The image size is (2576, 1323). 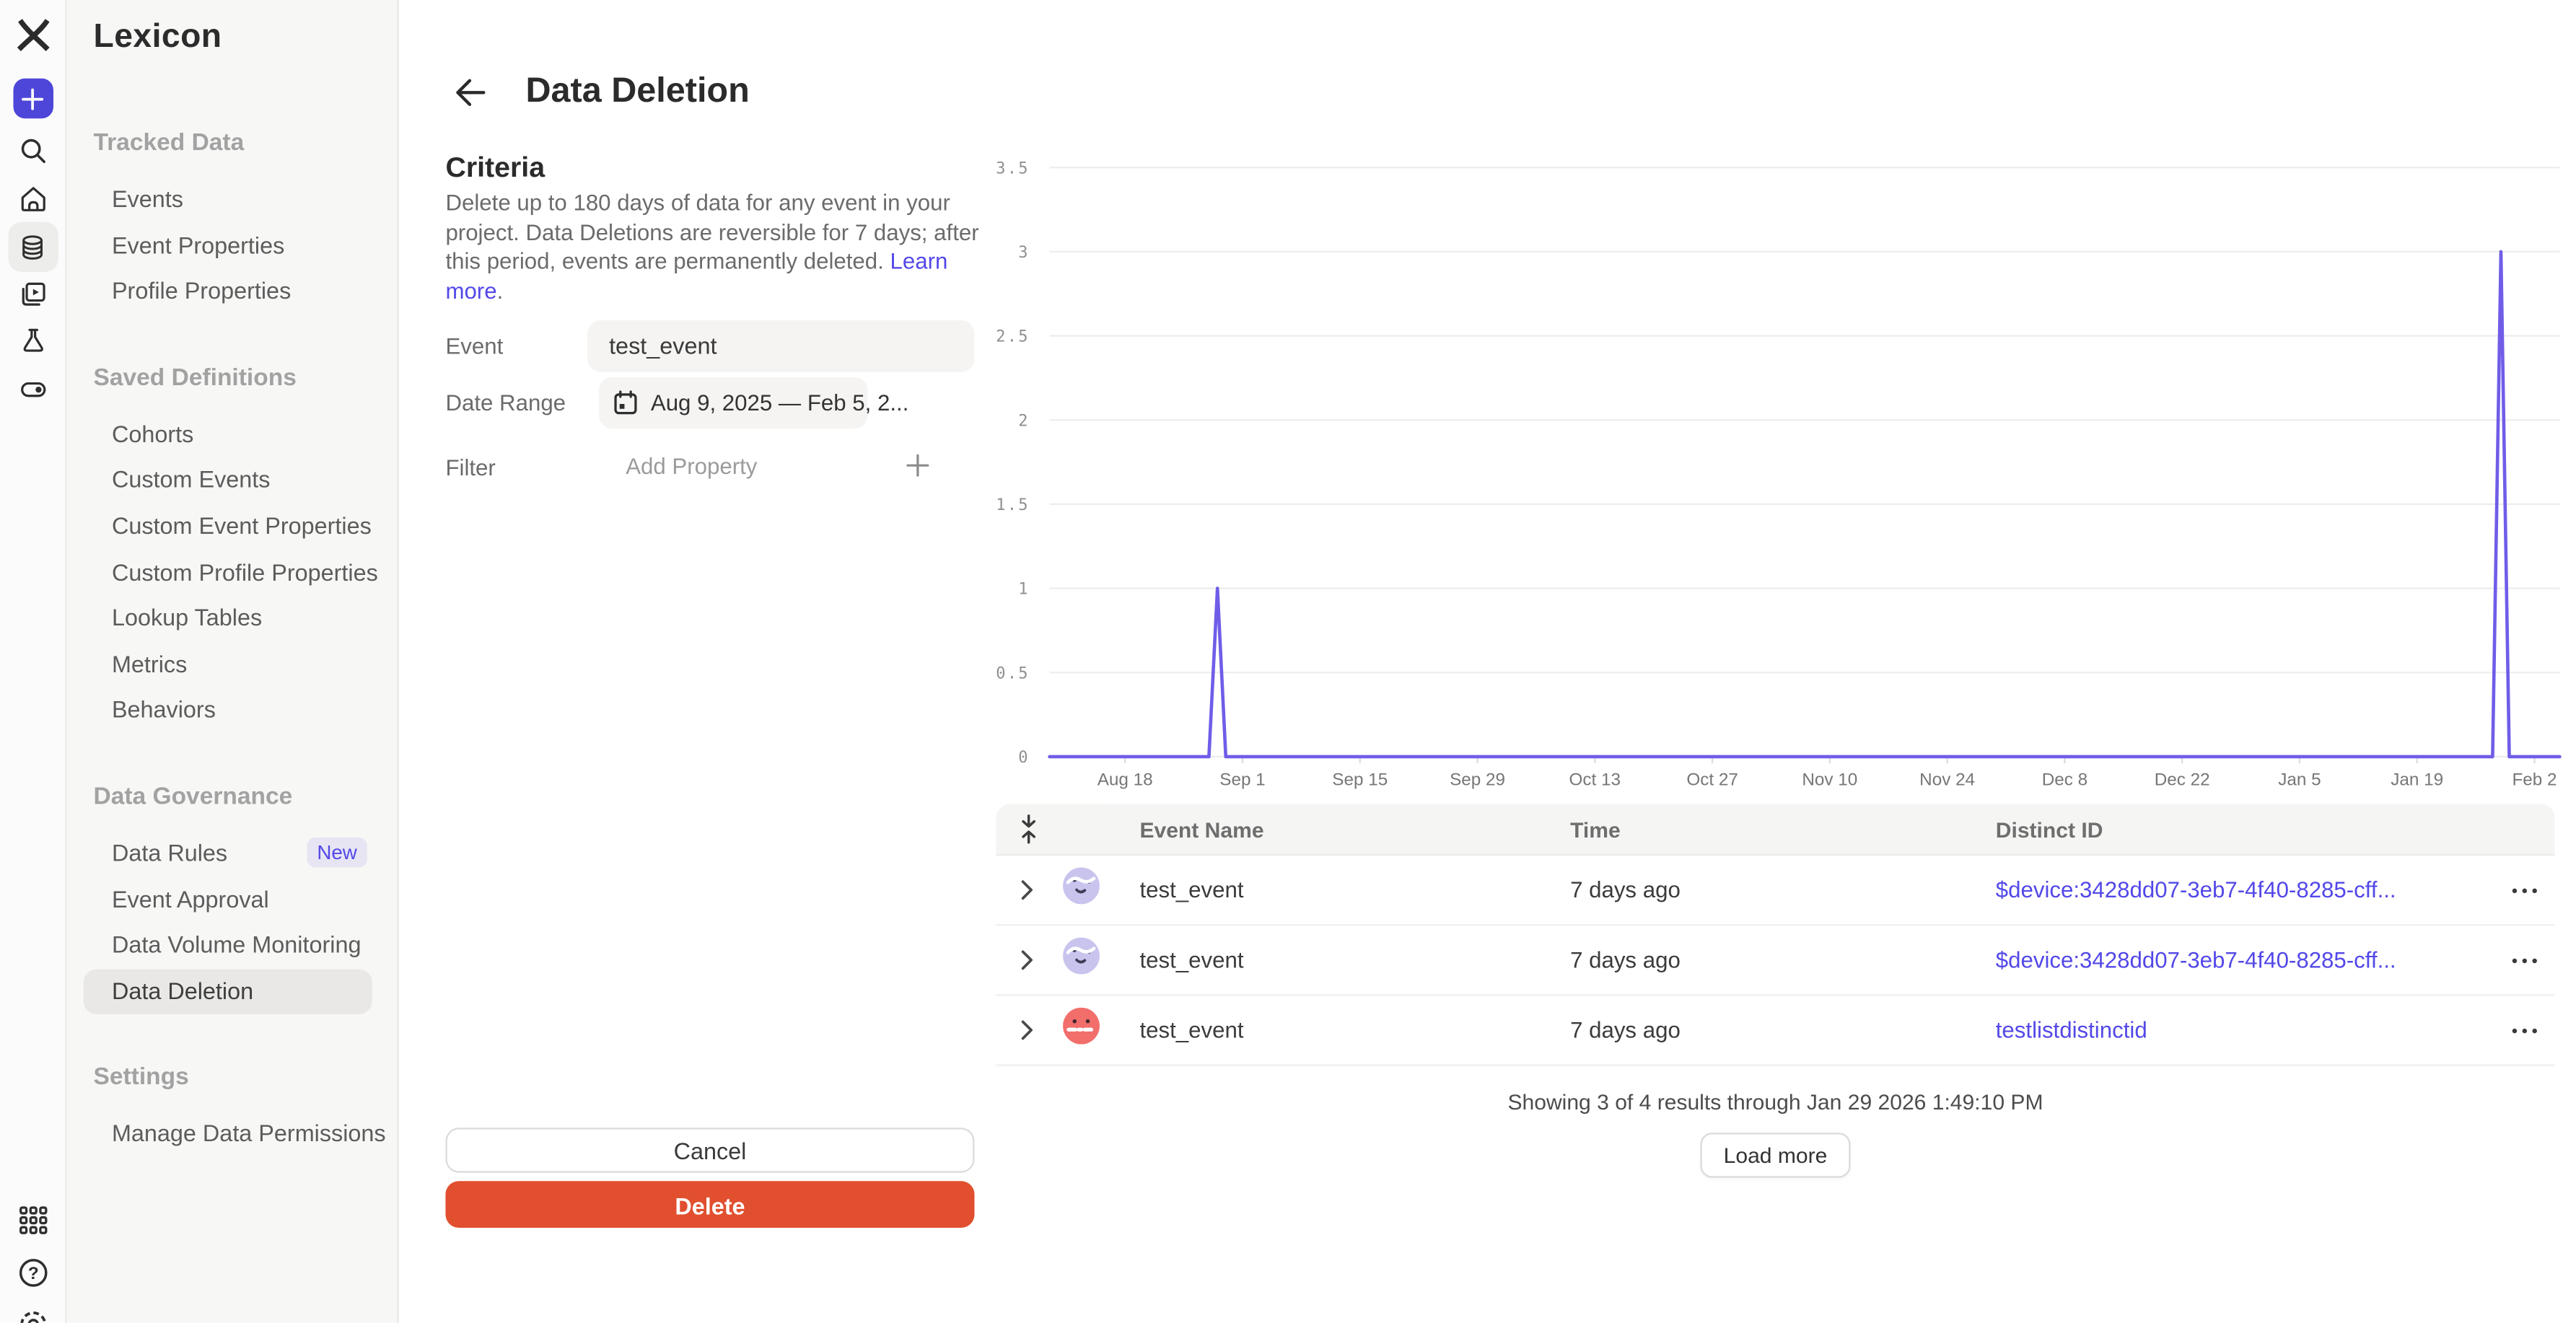 I want to click on sidebar-section-settings: Settings Manage Data Permissions, so click(x=232, y=1106).